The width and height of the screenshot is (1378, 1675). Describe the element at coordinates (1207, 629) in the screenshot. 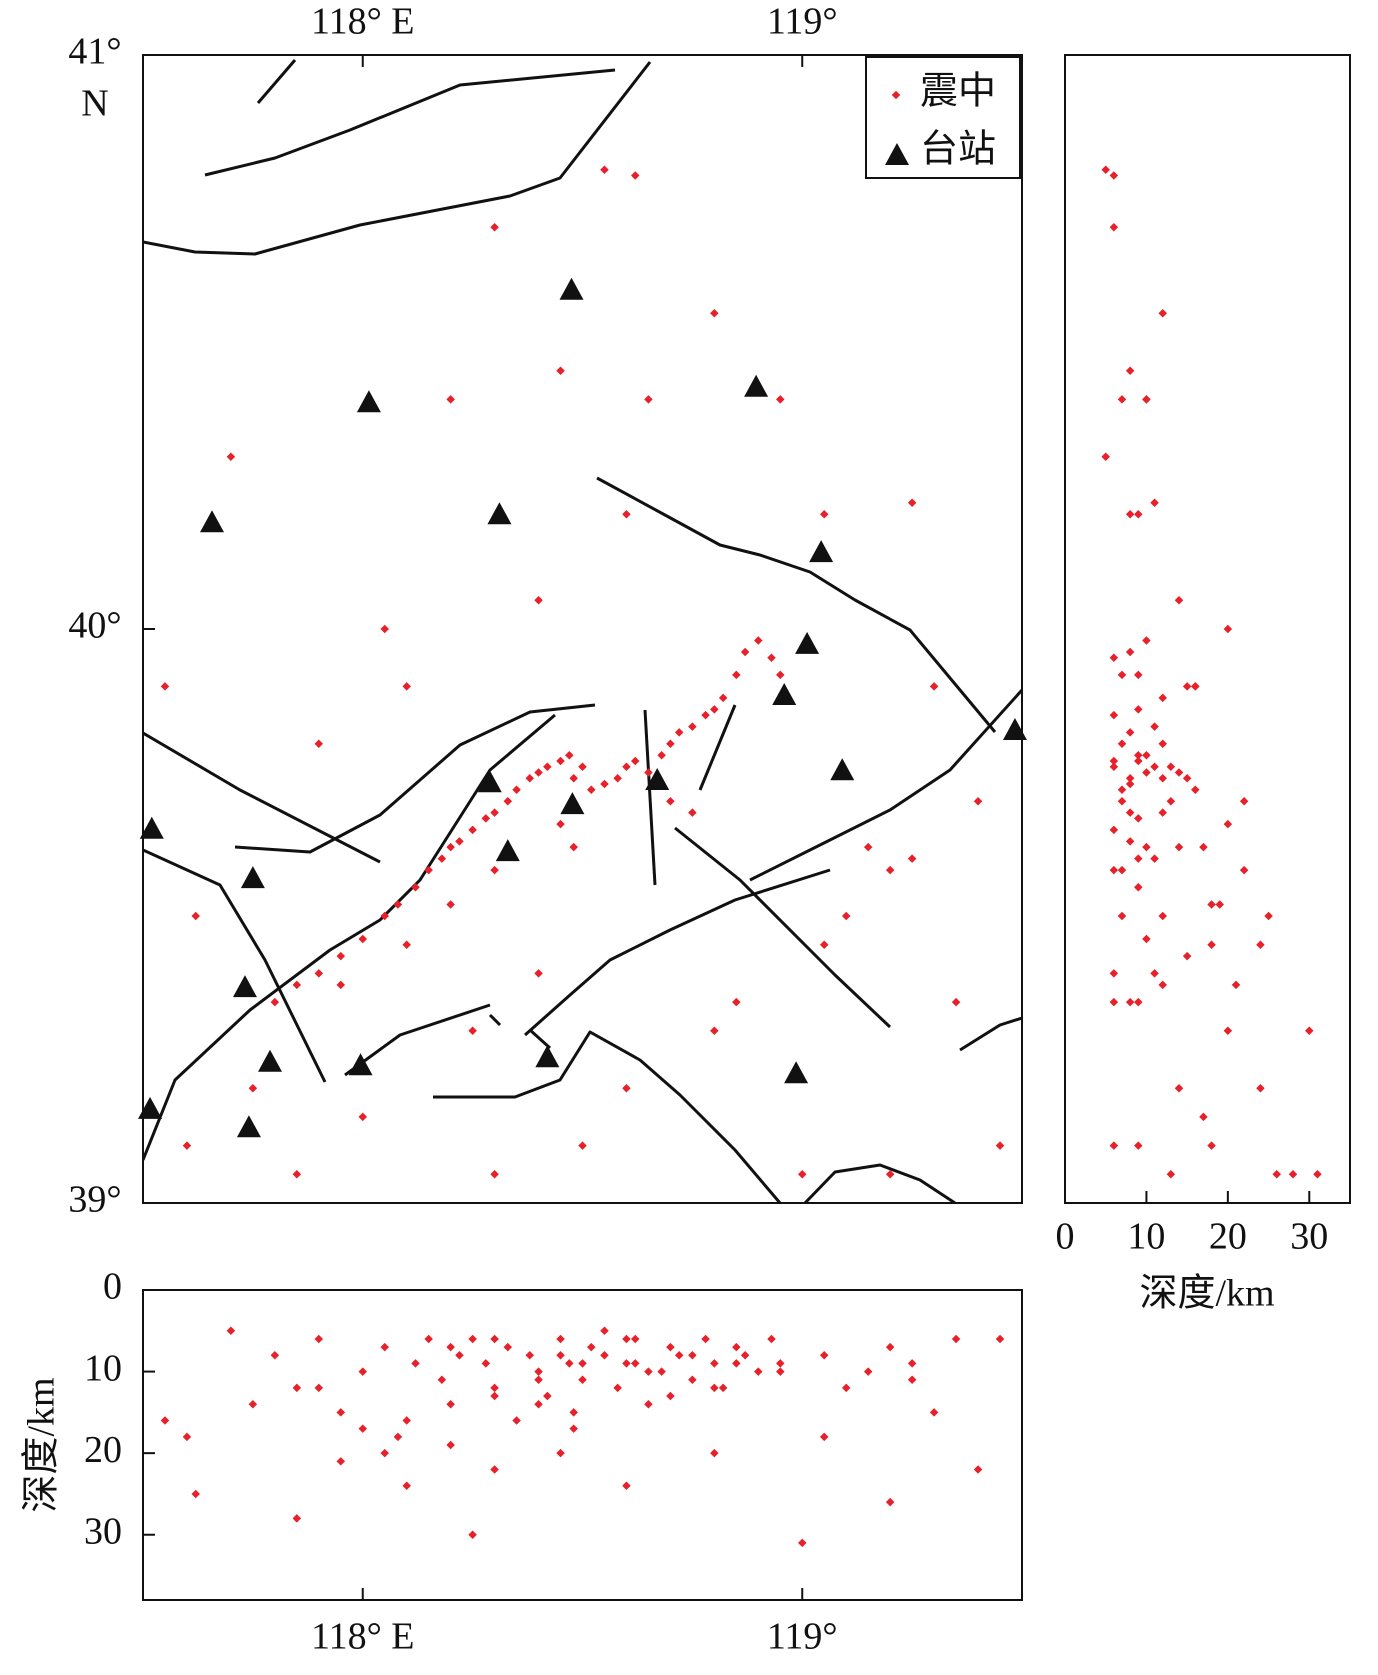

I see `depth-lat-frame` at that location.